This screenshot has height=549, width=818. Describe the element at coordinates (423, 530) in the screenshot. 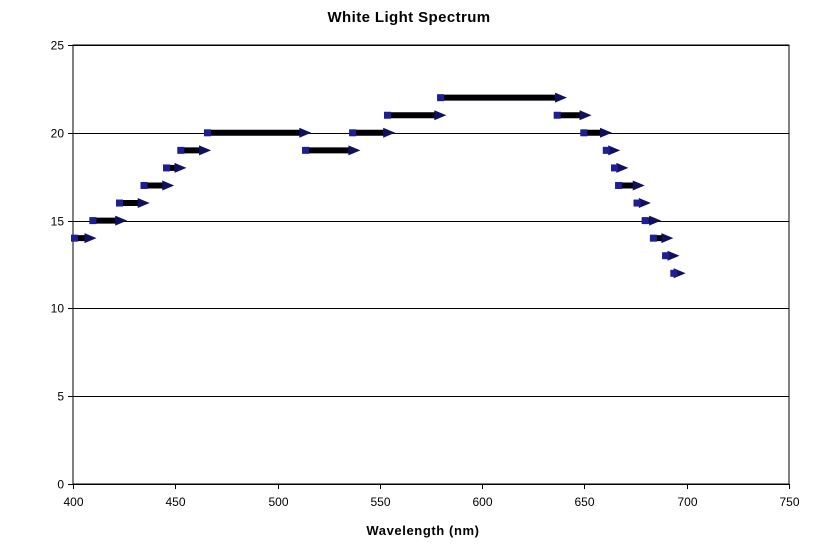

I see `x-axis-title: Wavelength (nm)` at that location.